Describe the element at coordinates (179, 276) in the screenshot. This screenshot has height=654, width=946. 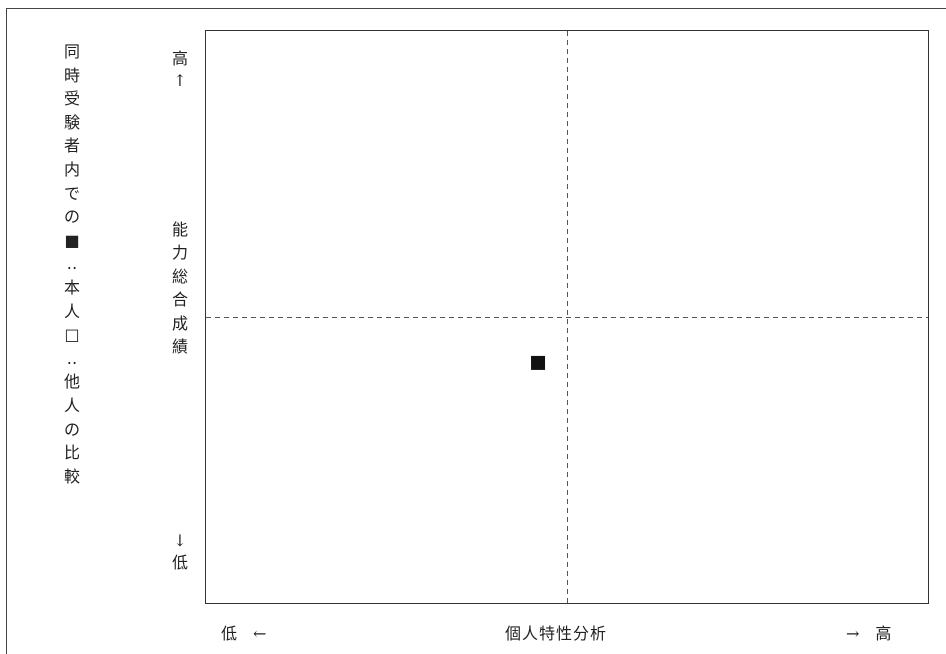
I see `y-axis-label-char: 総` at that location.